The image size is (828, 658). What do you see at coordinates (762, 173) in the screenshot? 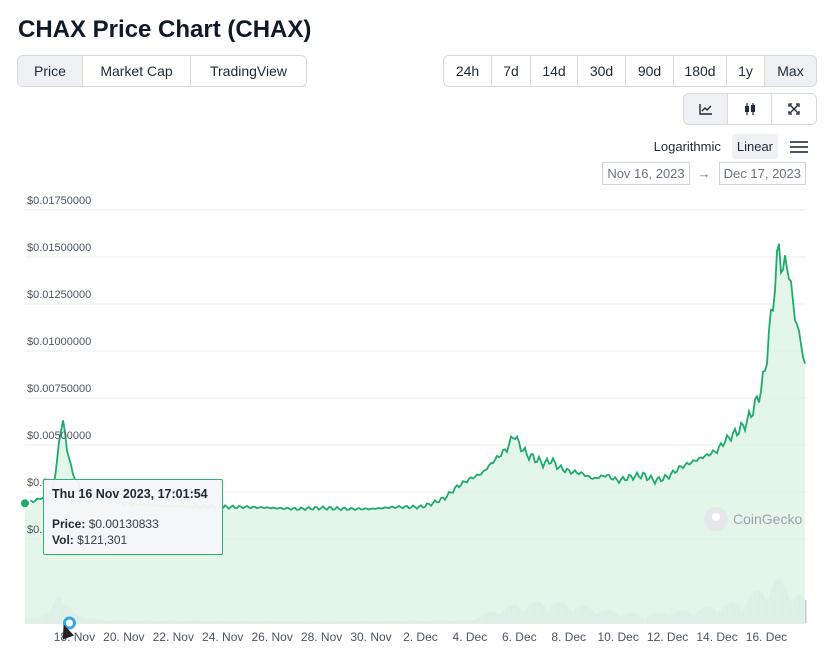
I see `date-to-input: Dec 17, 2023` at bounding box center [762, 173].